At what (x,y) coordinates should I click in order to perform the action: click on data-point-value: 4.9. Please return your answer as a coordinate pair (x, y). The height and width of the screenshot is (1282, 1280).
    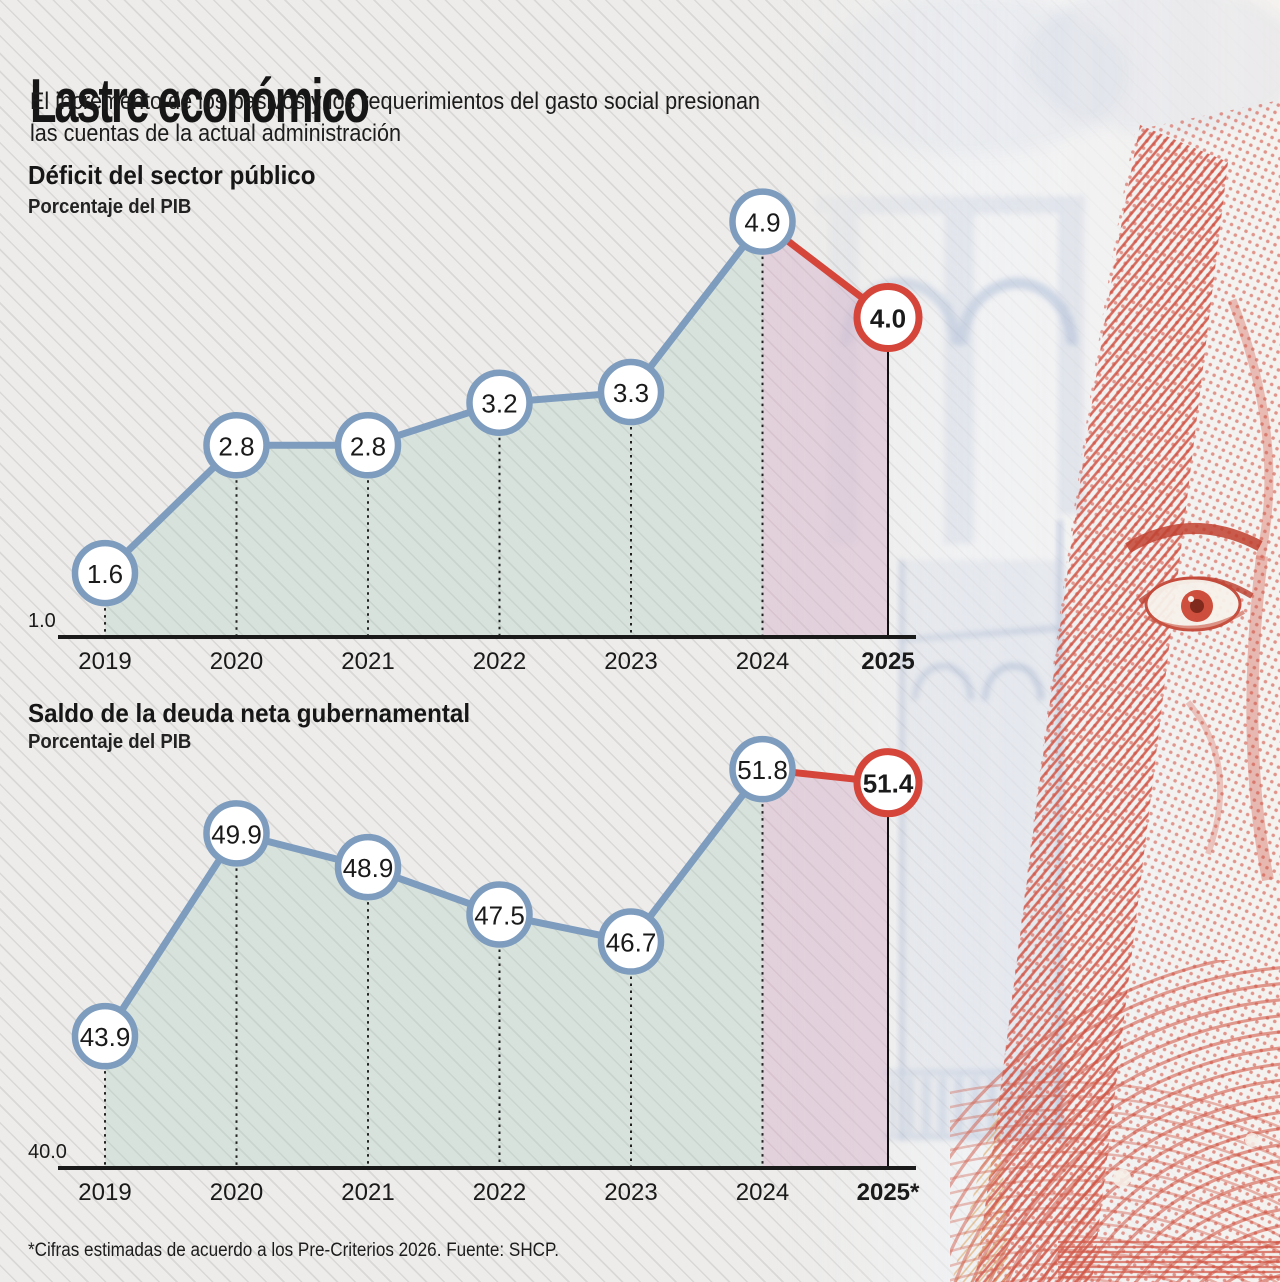
    Looking at the image, I should click on (762, 223).